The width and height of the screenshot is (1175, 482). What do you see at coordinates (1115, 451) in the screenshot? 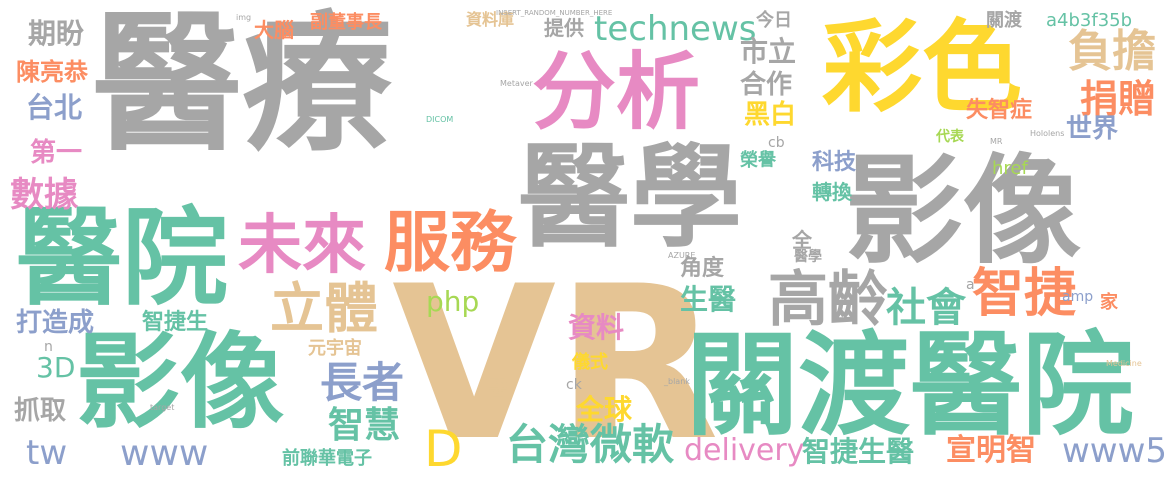
I see `word-www5: www5` at bounding box center [1115, 451].